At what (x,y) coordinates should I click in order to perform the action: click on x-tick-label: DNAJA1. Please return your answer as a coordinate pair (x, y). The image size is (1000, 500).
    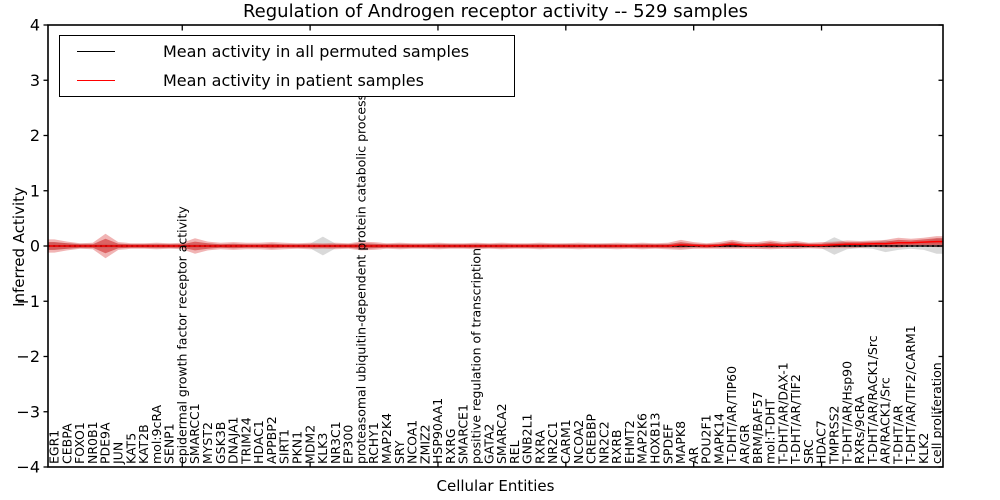
    Looking at the image, I should click on (233, 441).